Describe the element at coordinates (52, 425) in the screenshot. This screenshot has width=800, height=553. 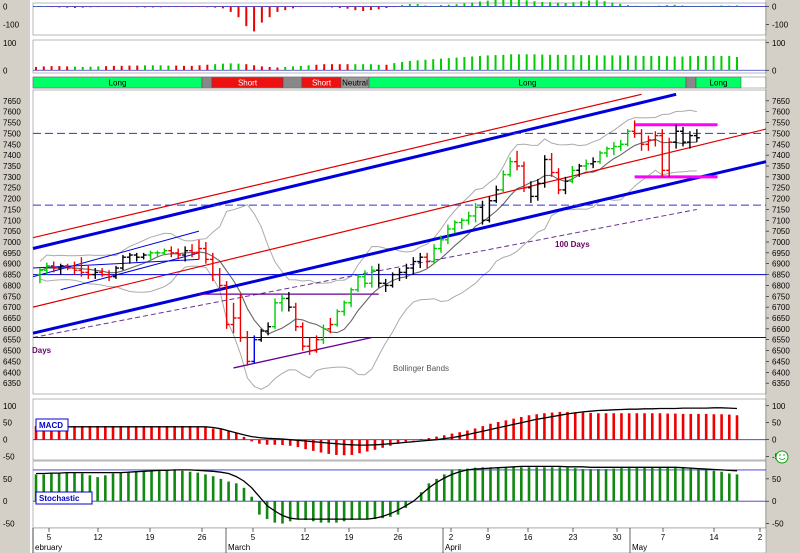
I see `macd-label-box: MACD` at that location.